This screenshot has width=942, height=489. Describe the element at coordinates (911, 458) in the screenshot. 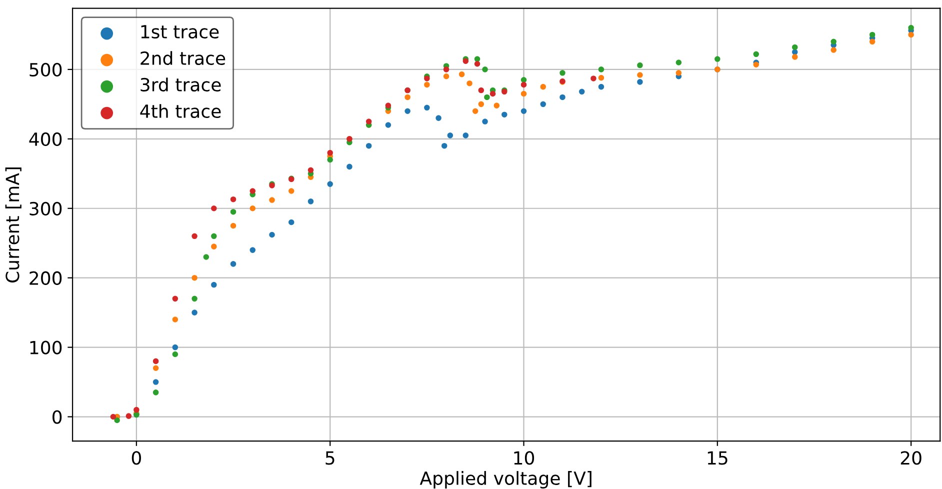

I see `x-tick-label: 20` at that location.